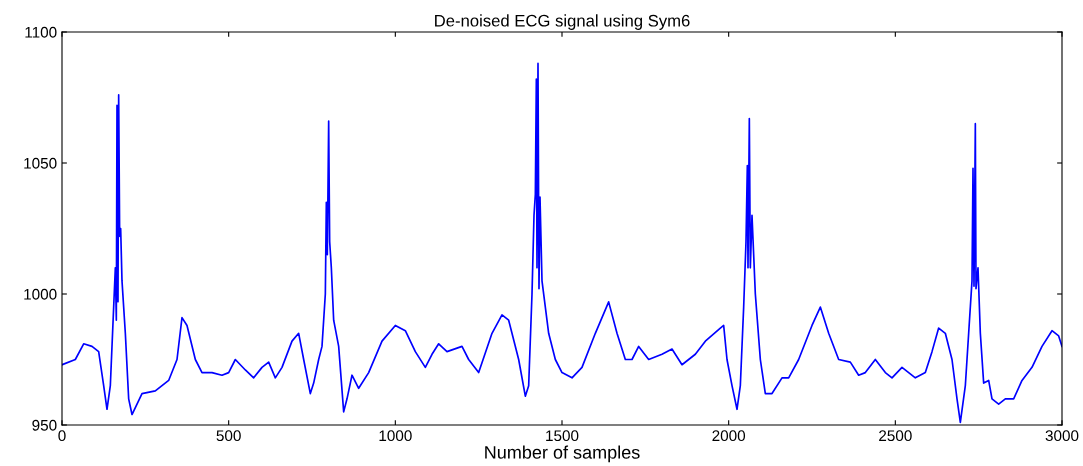 The height and width of the screenshot is (466, 1083). I want to click on chart-title: De-noised ECG signal using Sym6, so click(562, 22).